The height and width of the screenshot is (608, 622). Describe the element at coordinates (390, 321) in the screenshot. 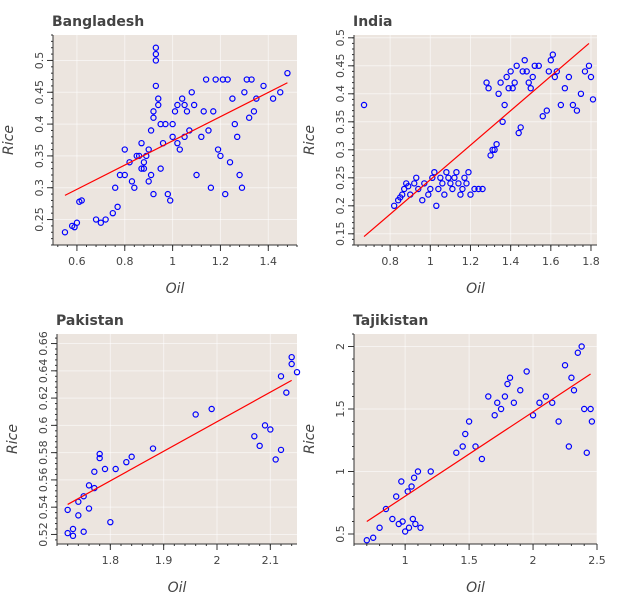

I see `chart-title: Tajikistan` at that location.